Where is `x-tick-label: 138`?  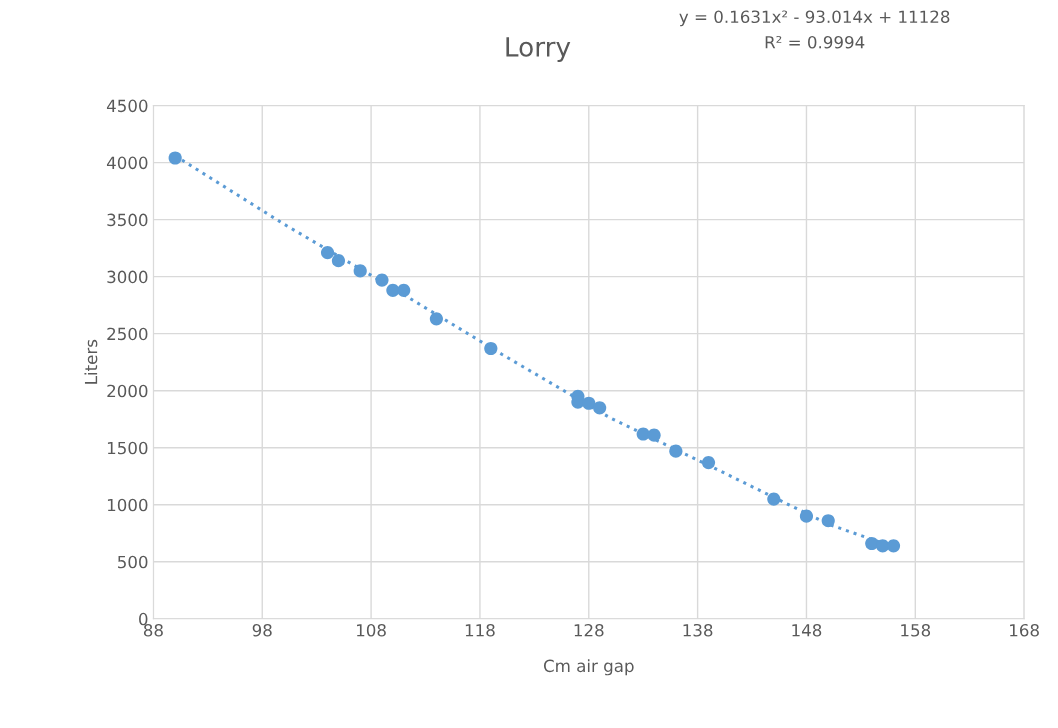
x-tick-label: 138 is located at coordinates (698, 630).